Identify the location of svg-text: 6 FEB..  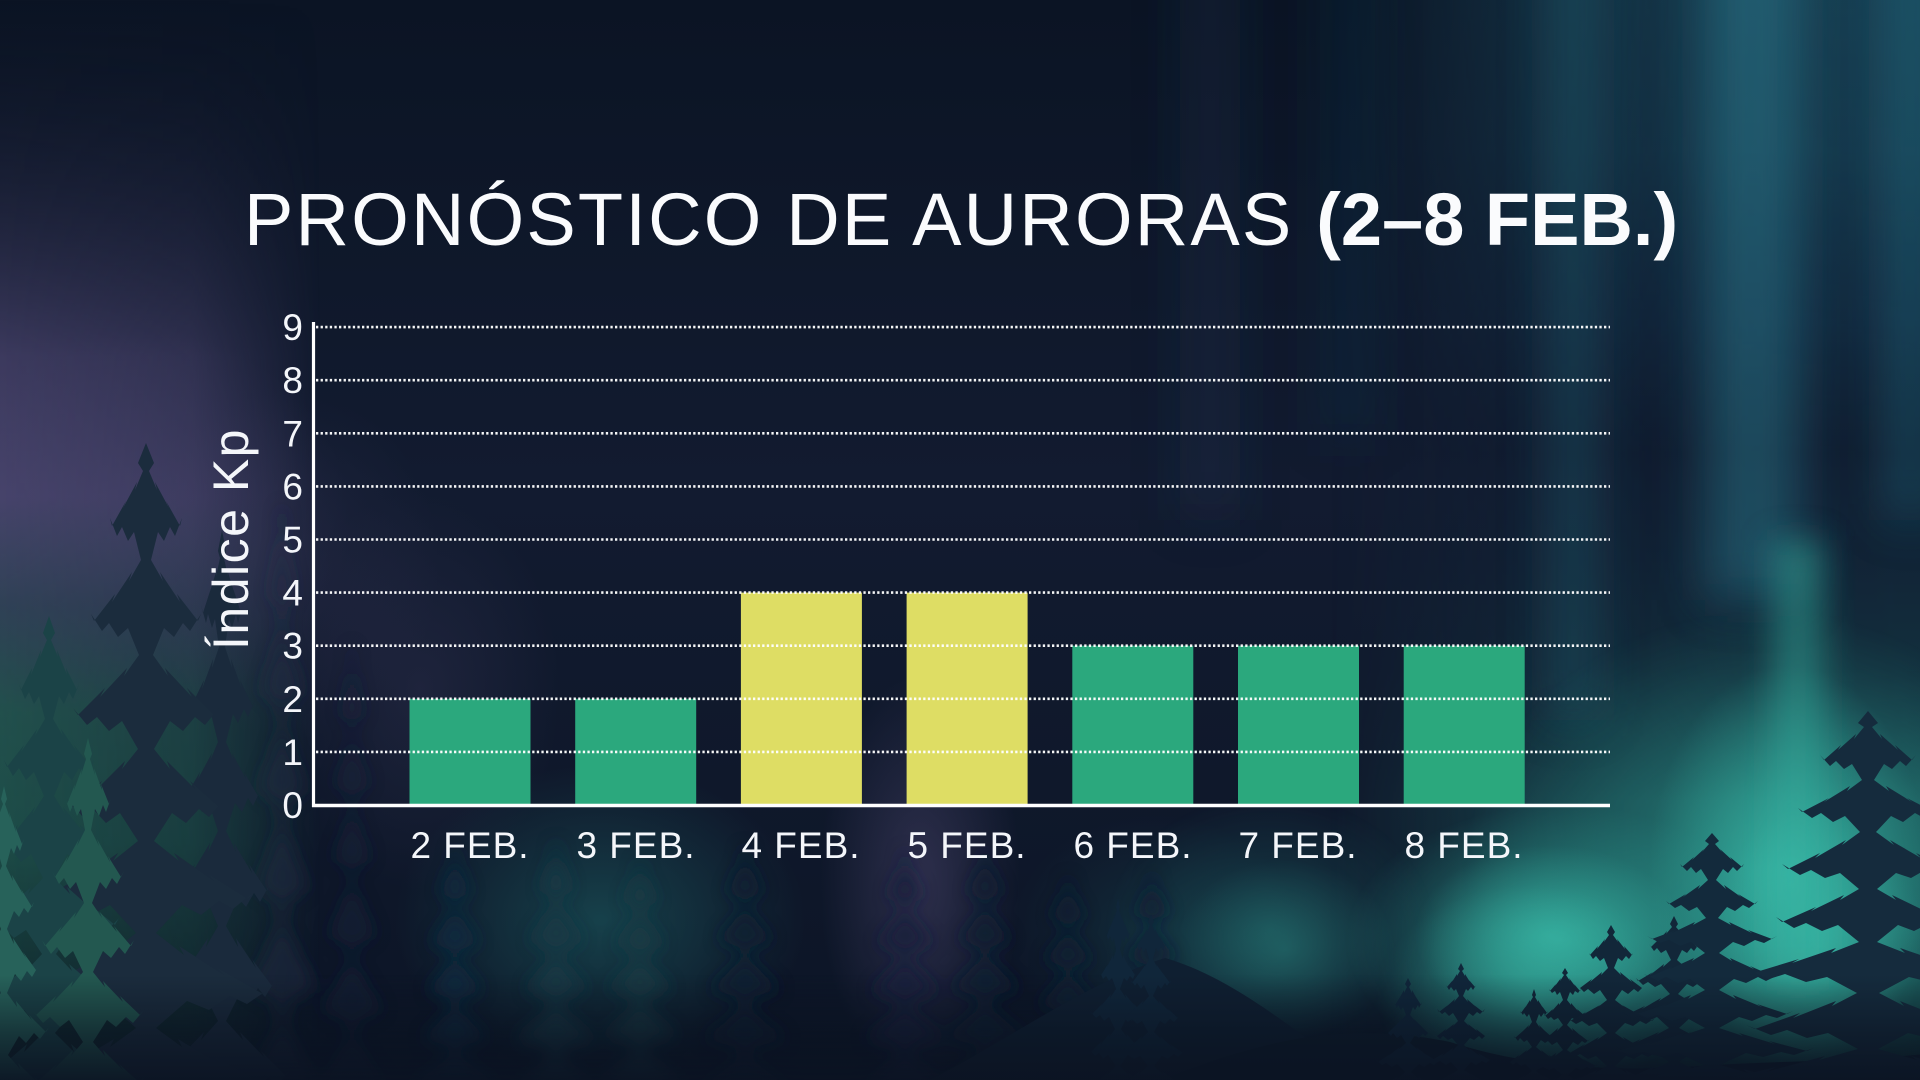
(1132, 845).